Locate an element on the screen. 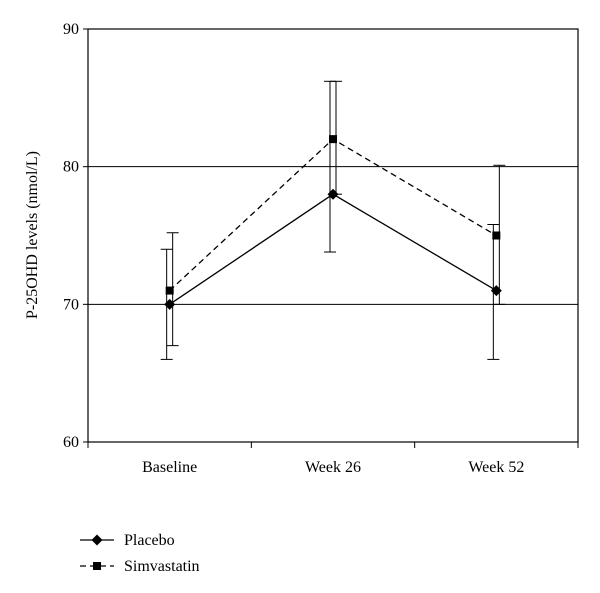  x-tick-label: Baseline is located at coordinates (169, 467).